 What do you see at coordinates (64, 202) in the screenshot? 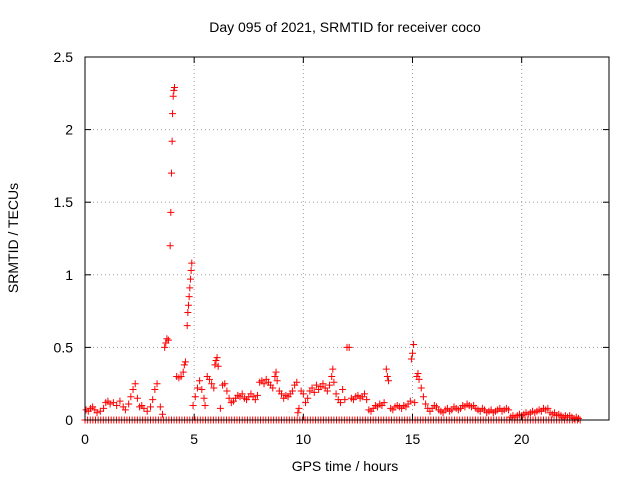
I see `y-tick-label: 1.5` at bounding box center [64, 202].